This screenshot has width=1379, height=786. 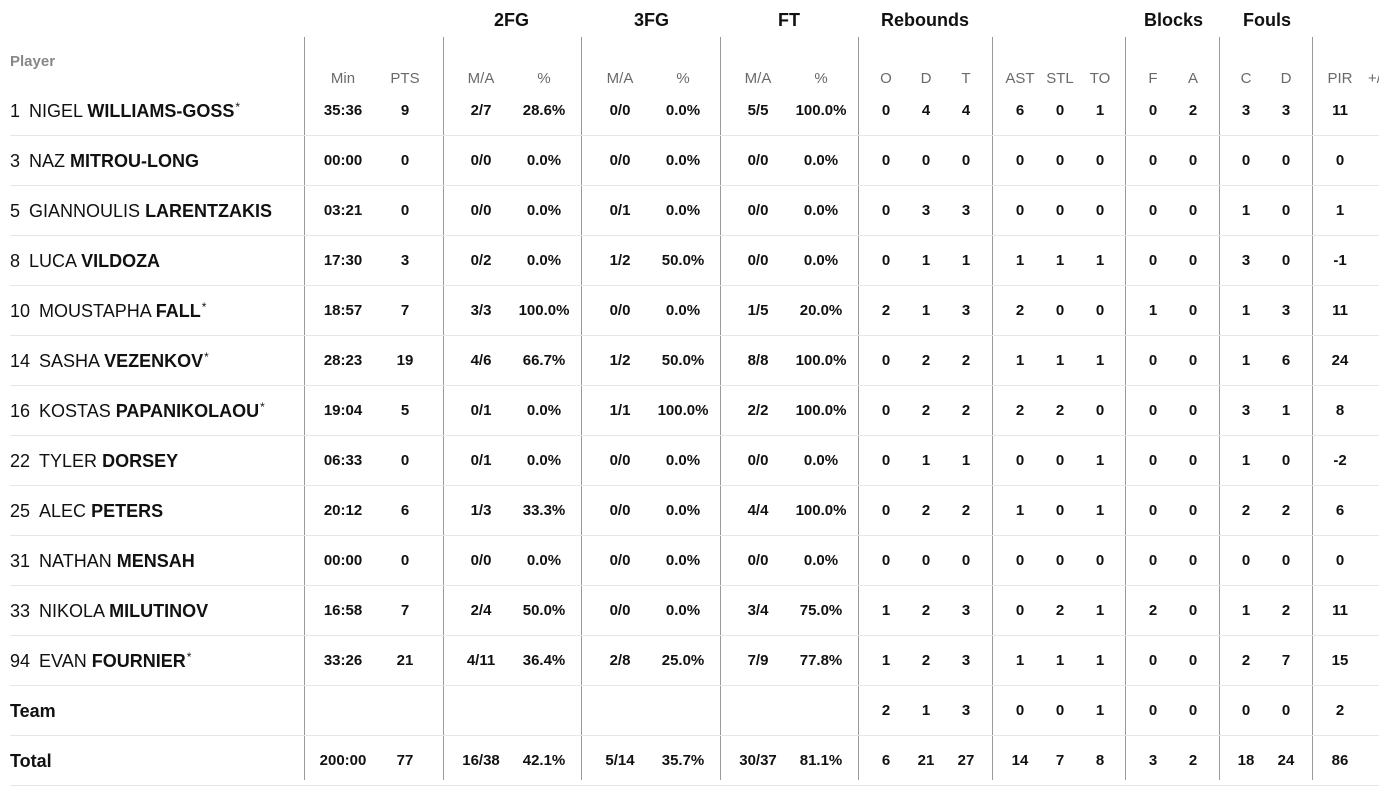 I want to click on stat-fg3p: 0.0%, so click(x=683, y=560).